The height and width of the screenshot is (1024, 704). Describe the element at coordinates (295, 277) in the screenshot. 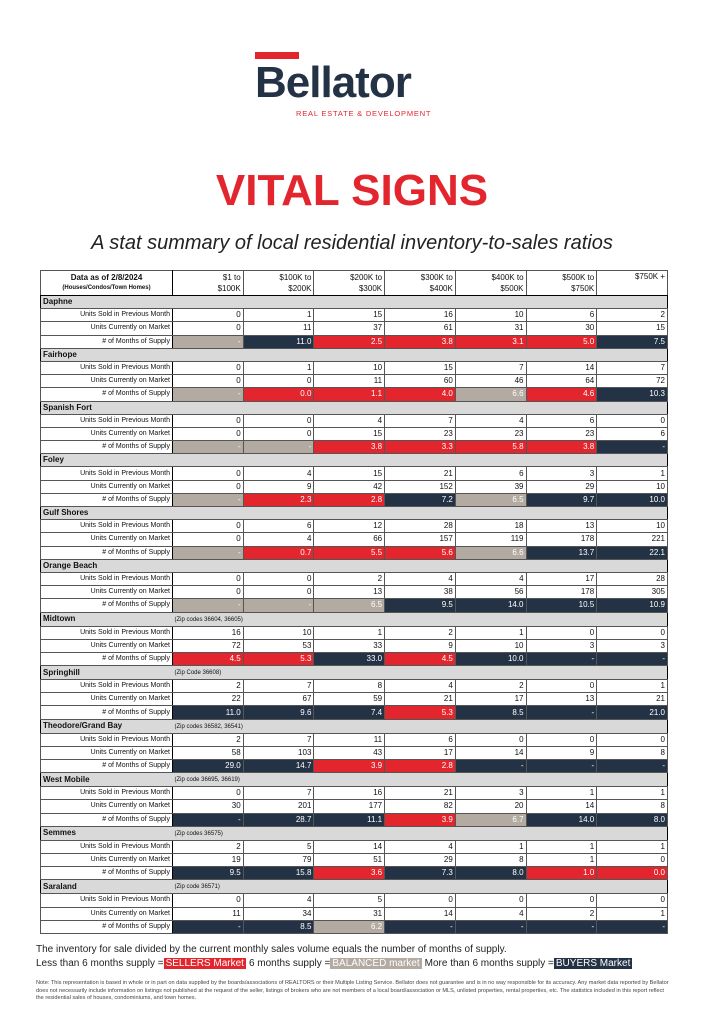

I see `column-header-line: $100K to` at that location.